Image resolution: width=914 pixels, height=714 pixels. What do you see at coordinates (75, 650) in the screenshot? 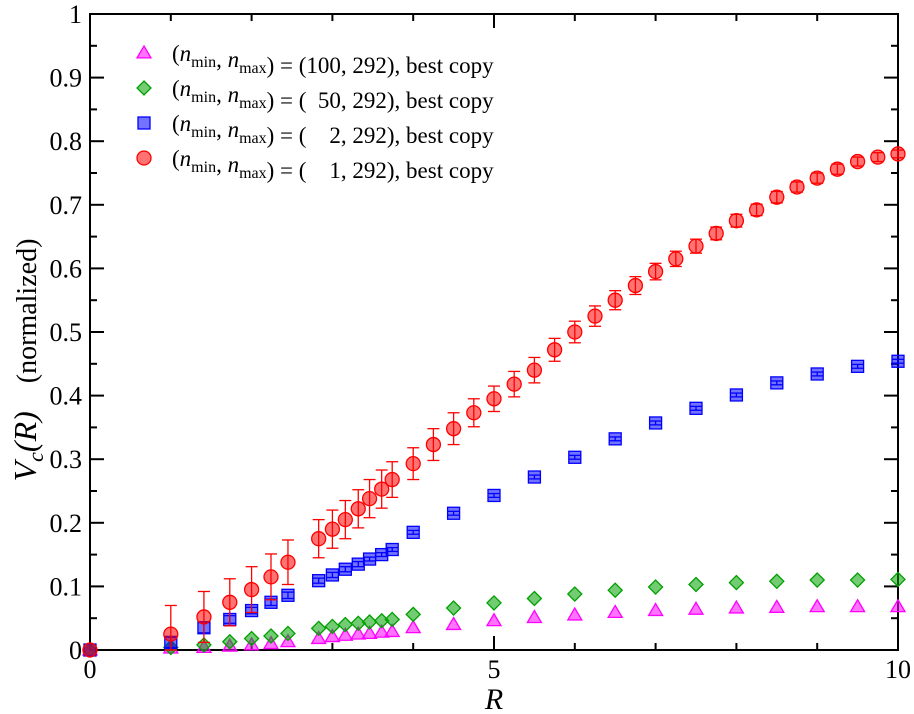
I see `y-tick-label: 0` at bounding box center [75, 650].